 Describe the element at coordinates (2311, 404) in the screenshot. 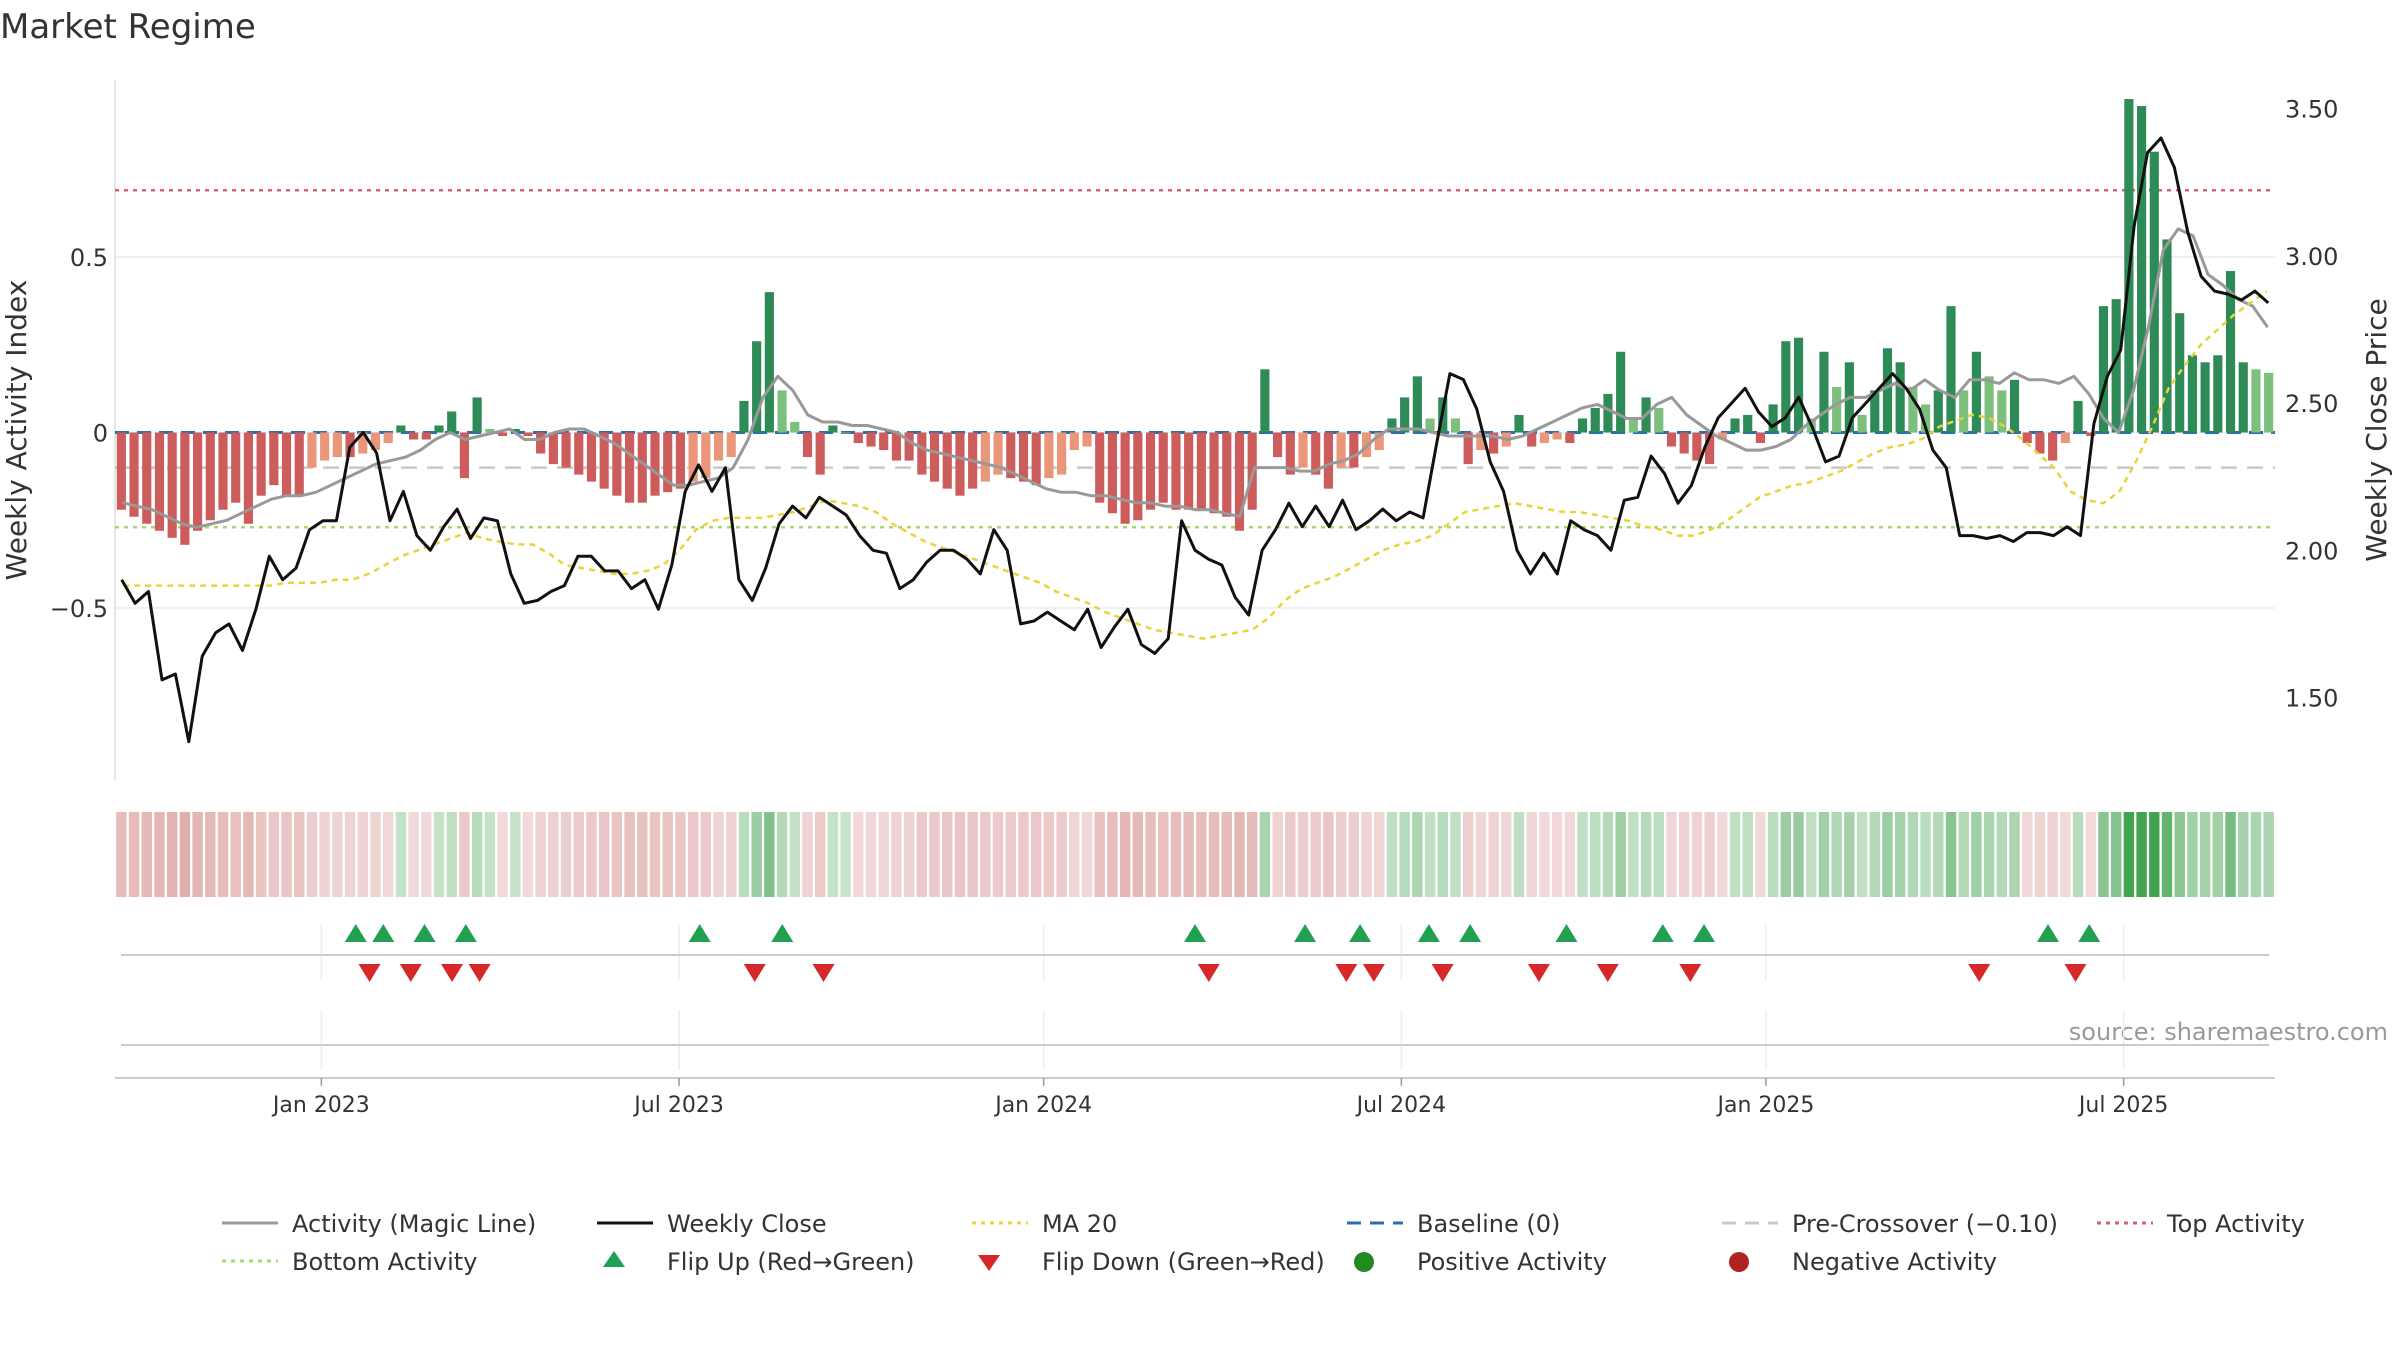

I see `y2-tick-label: 2.50` at that location.